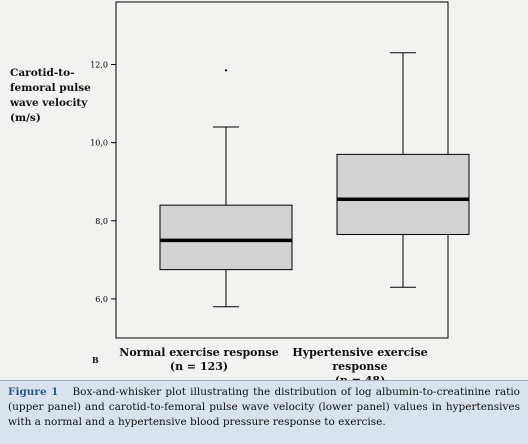 The width and height of the screenshot is (528, 444). Describe the element at coordinates (199, 352) in the screenshot. I see `category-label: Normal exercise response` at that location.